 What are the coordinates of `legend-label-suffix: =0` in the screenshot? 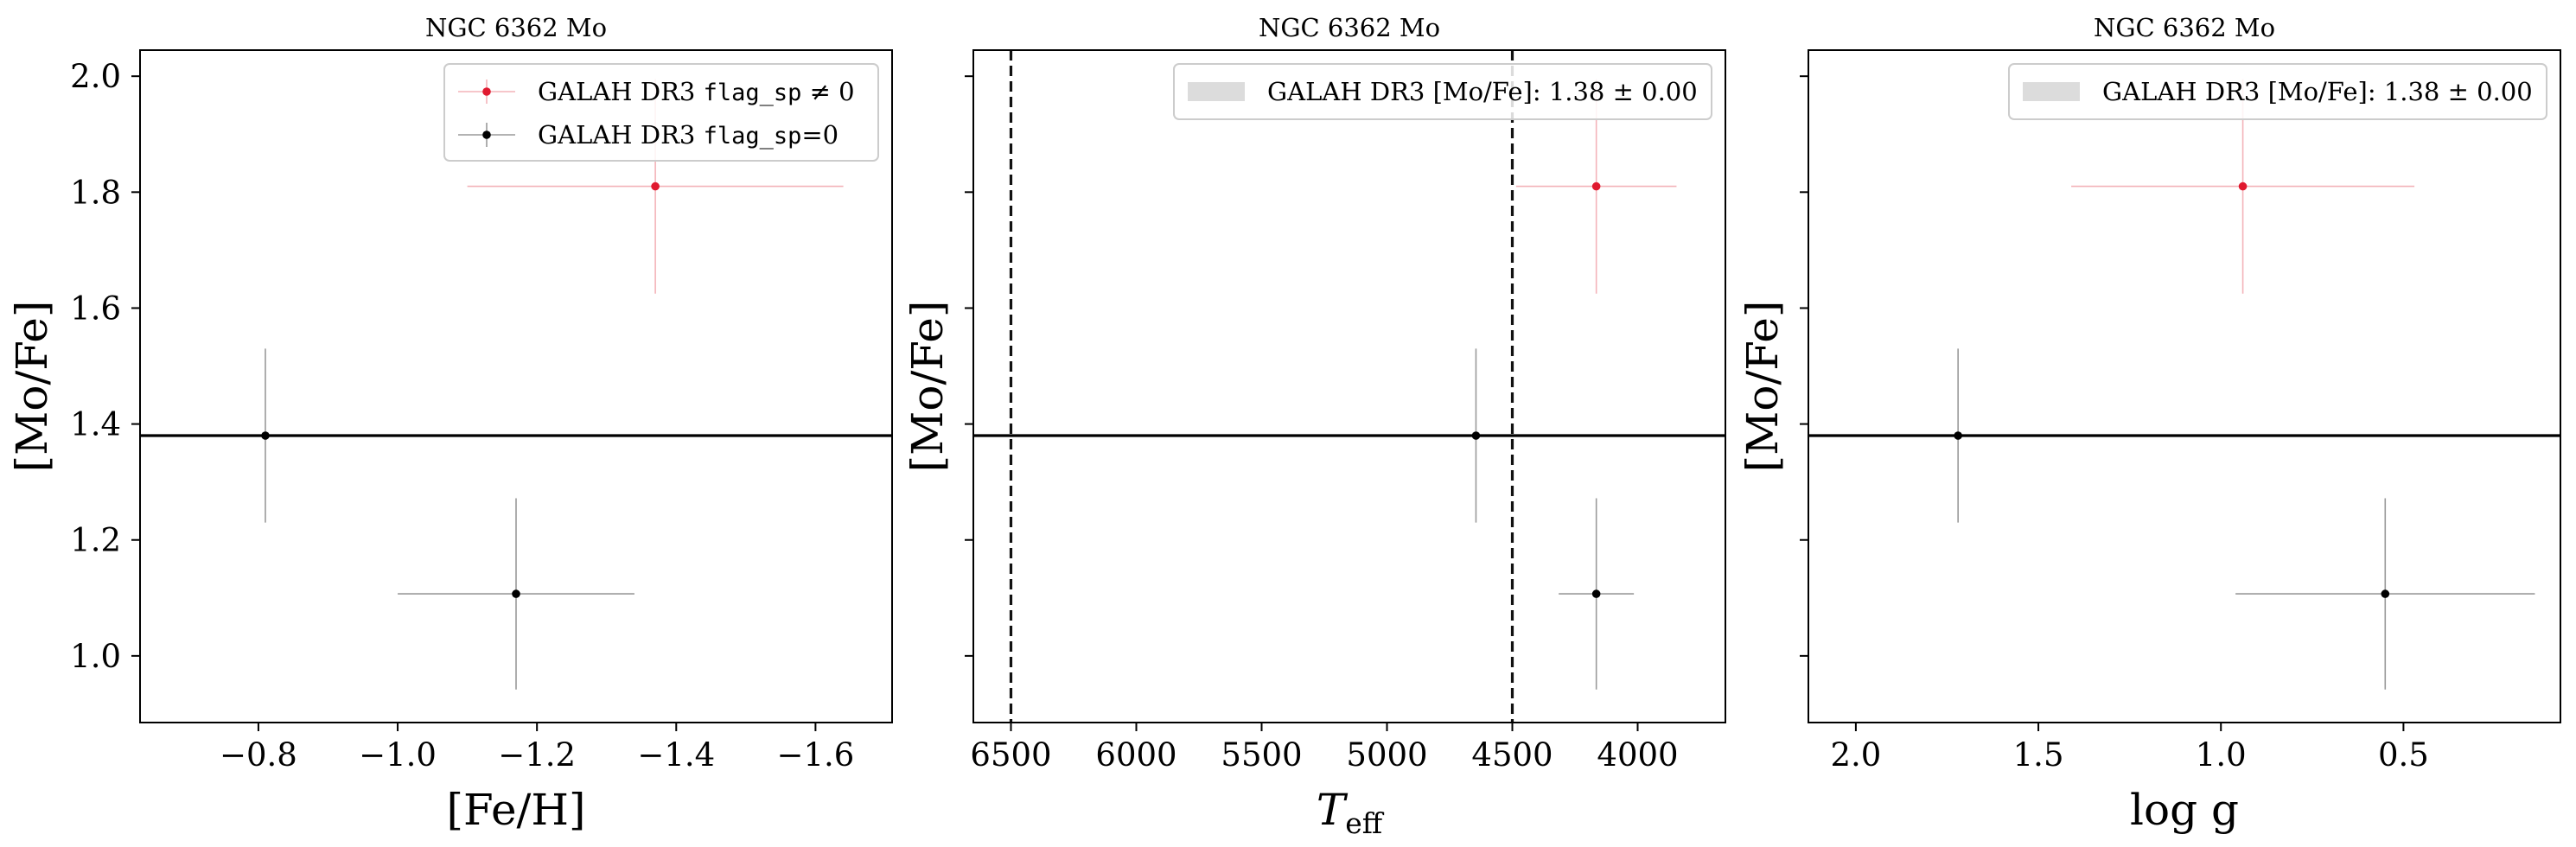 It's located at (819, 135).